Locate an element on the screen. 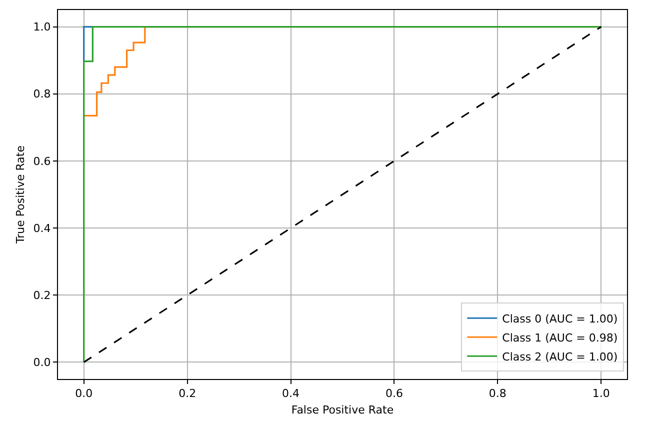 The image size is (647, 424). legend-label: Class 0 (AUC = 1.00) is located at coordinates (560, 319).